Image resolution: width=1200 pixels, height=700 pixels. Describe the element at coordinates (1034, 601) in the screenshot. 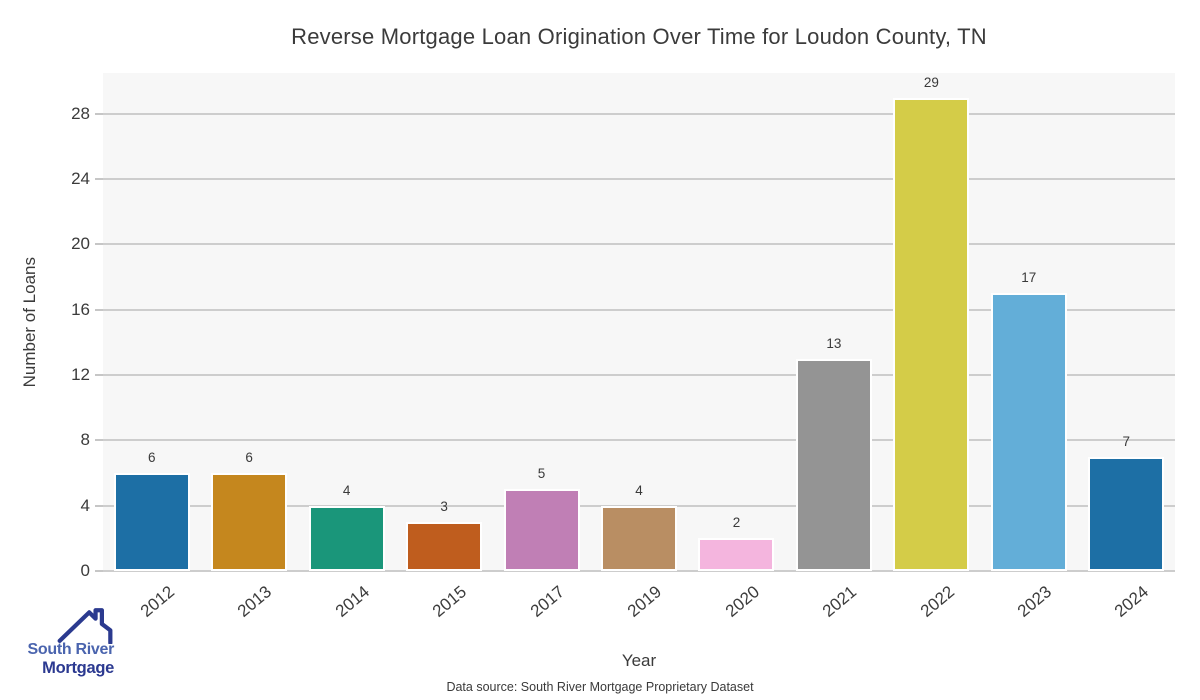

I see `x-tick-label-2023: 2023` at that location.